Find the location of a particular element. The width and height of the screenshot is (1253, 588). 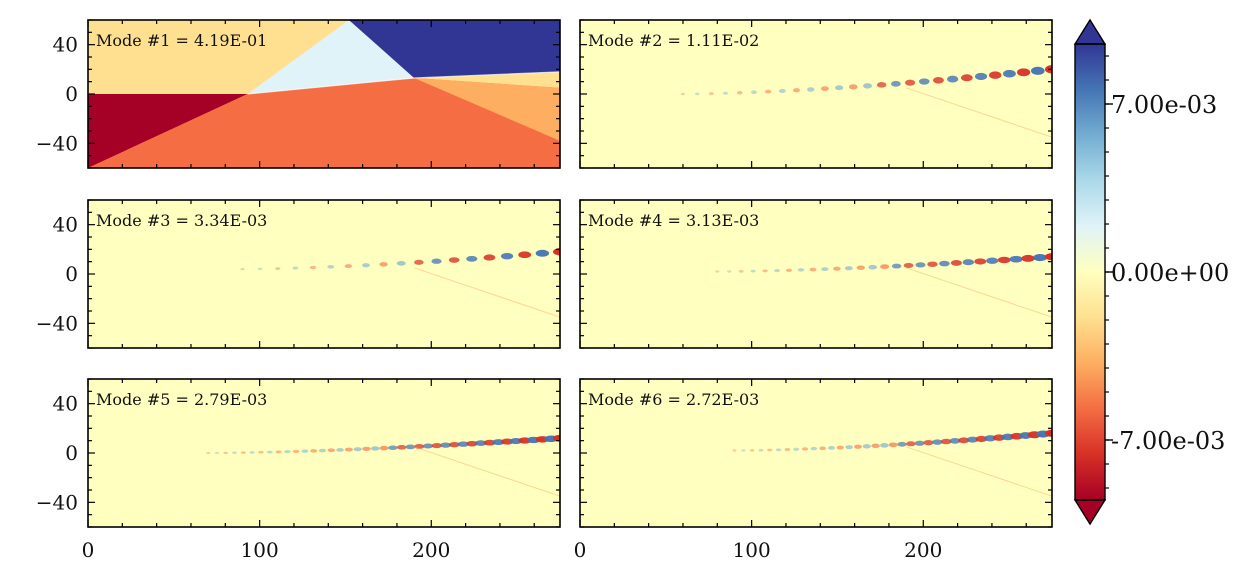

panel-mode-3: −40 0 40 Mode #3 = 3.34E-03 is located at coordinates (298, 274).